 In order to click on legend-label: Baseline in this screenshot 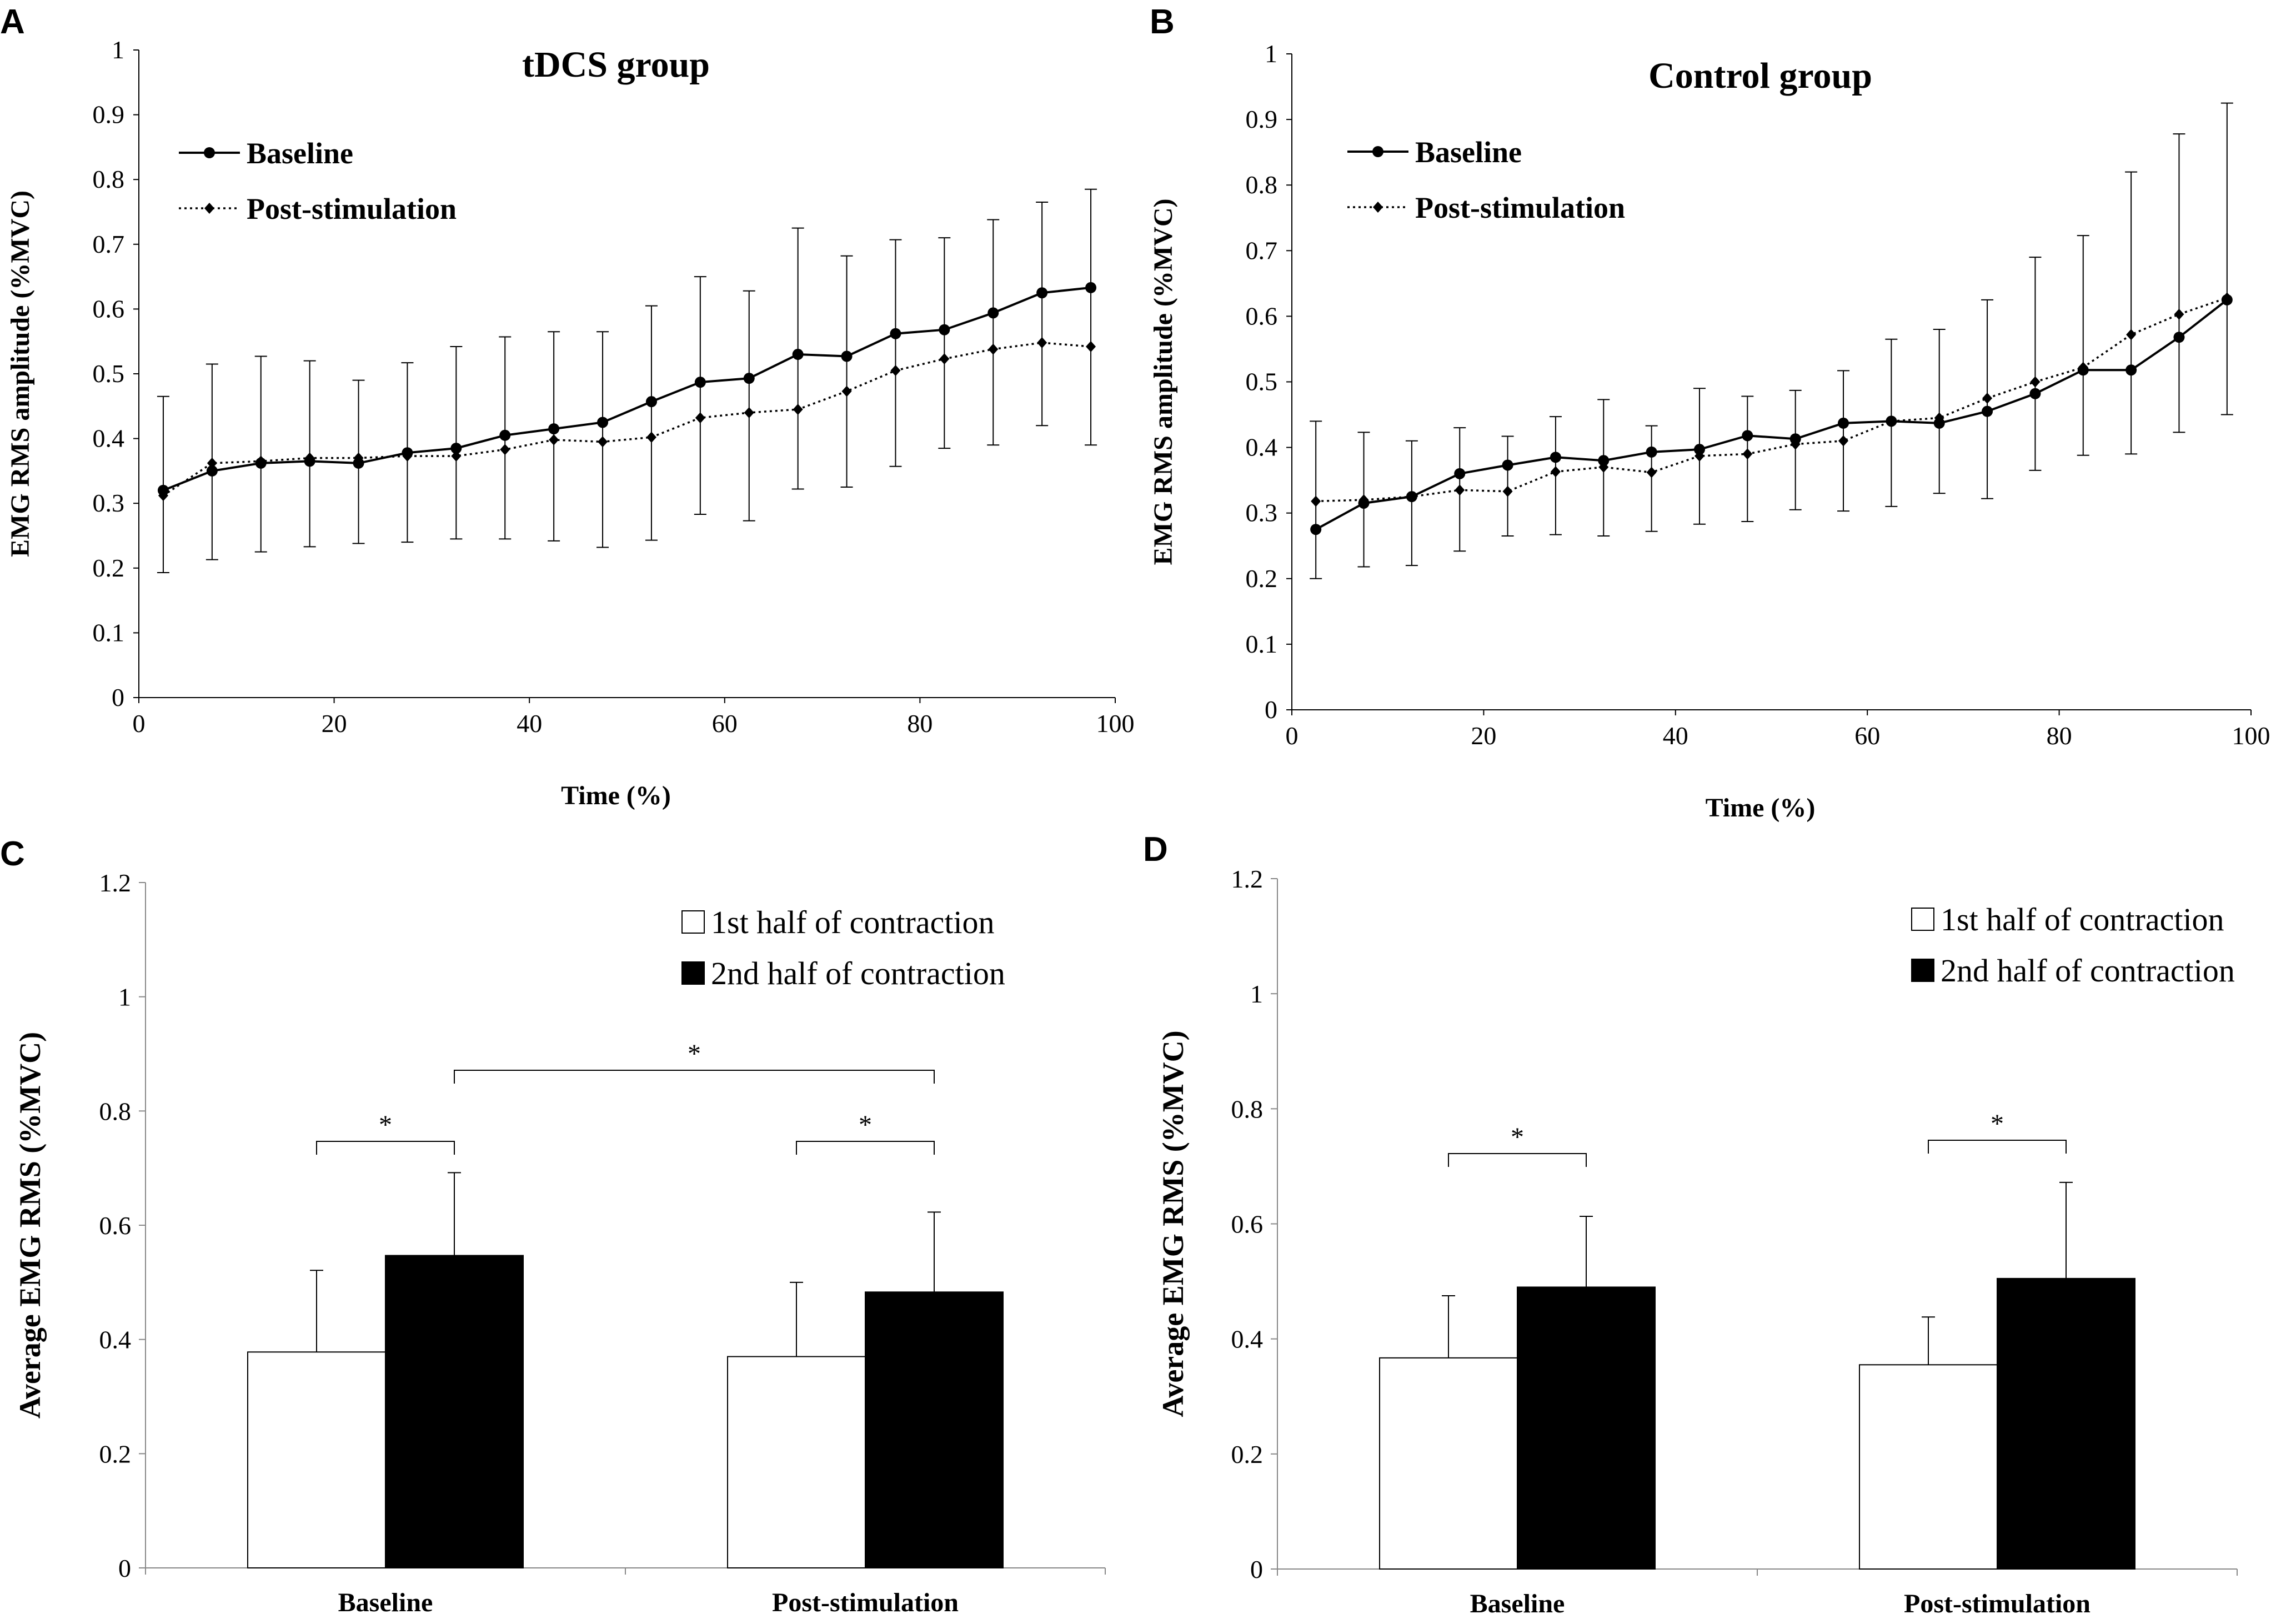, I will do `click(300, 154)`.